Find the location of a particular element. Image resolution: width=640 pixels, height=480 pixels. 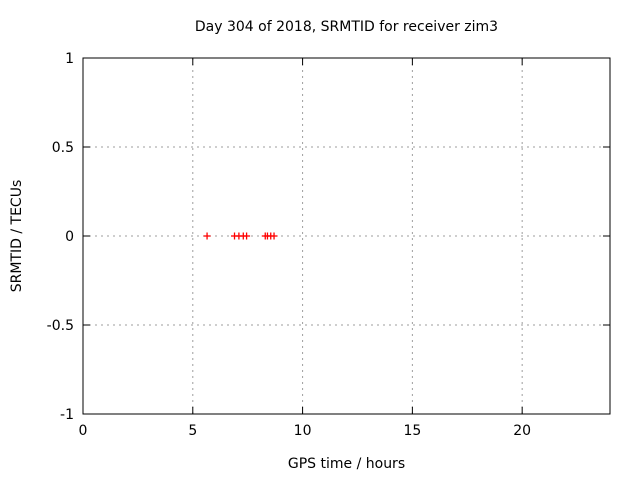

y-tick-label: 0.5 is located at coordinates (63, 148).